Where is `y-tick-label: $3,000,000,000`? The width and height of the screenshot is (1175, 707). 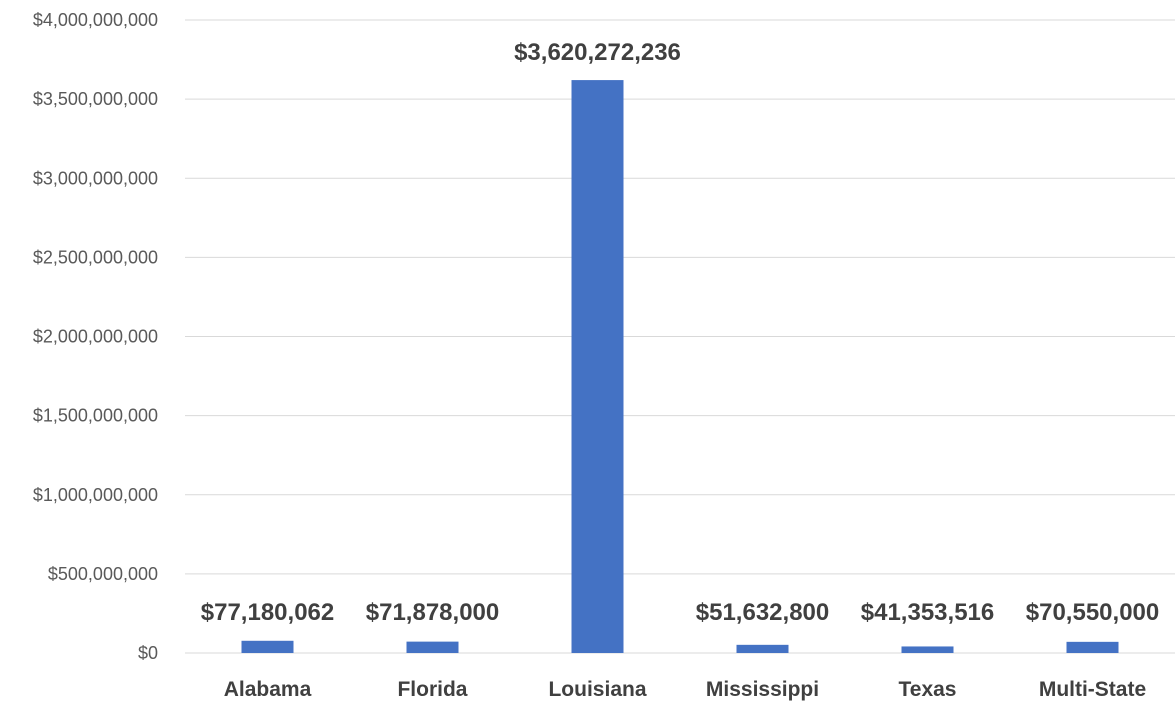
y-tick-label: $3,000,000,000 is located at coordinates (95, 178).